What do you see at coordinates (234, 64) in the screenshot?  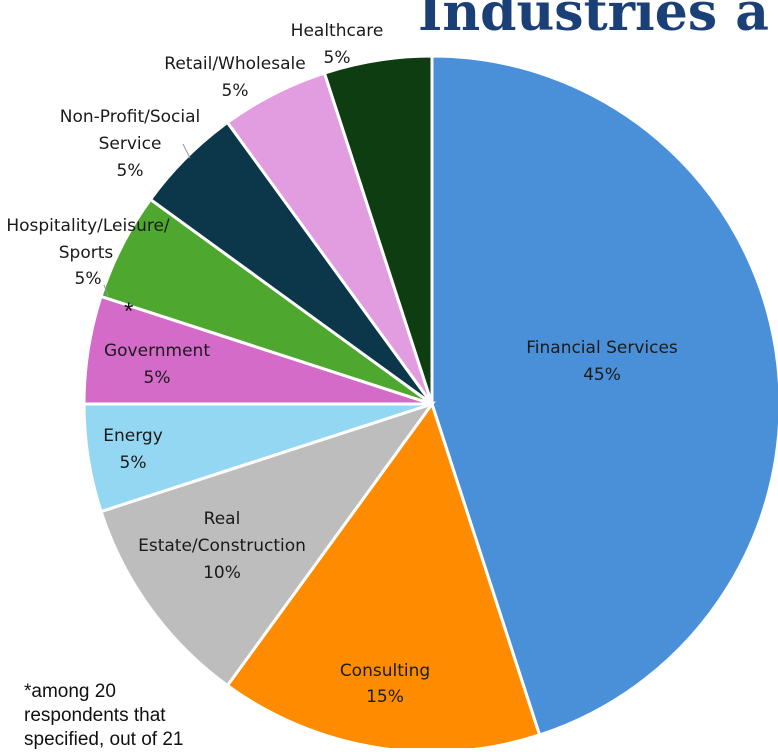 I see `slice-label-retail-wholesale: Retail/Wholesale` at bounding box center [234, 64].